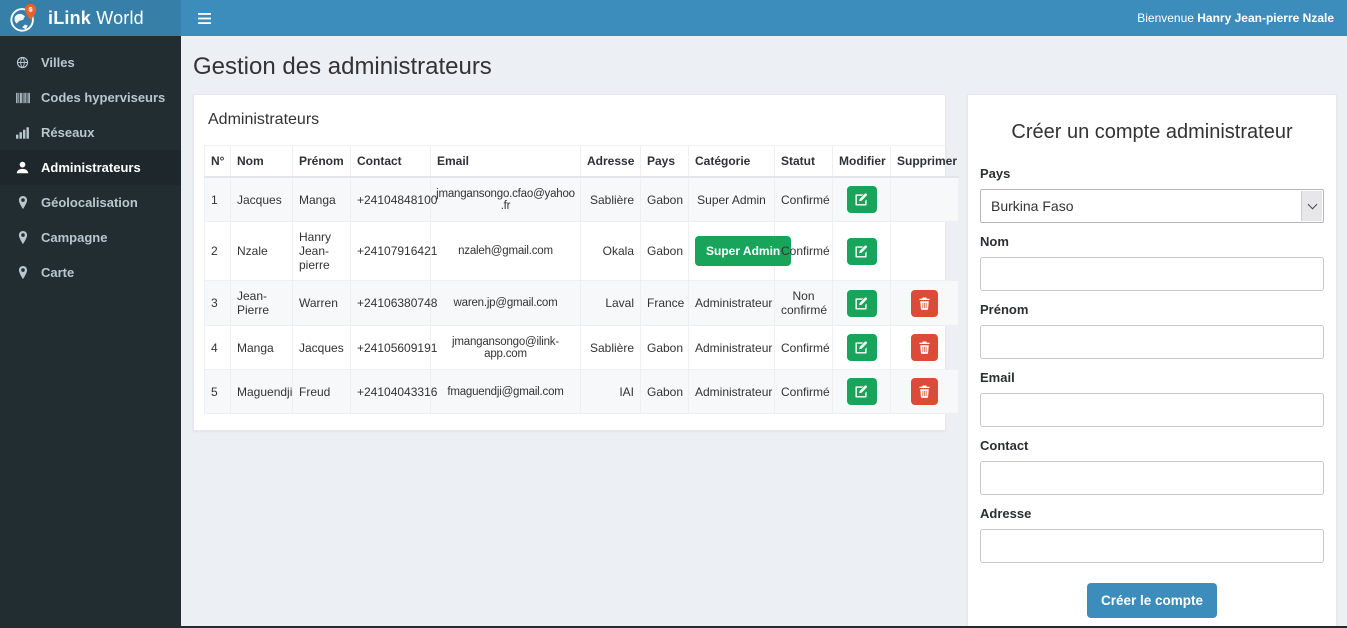 The image size is (1347, 628). Describe the element at coordinates (68, 132) in the screenshot. I see `sidebar-item-label: Réseaux` at that location.